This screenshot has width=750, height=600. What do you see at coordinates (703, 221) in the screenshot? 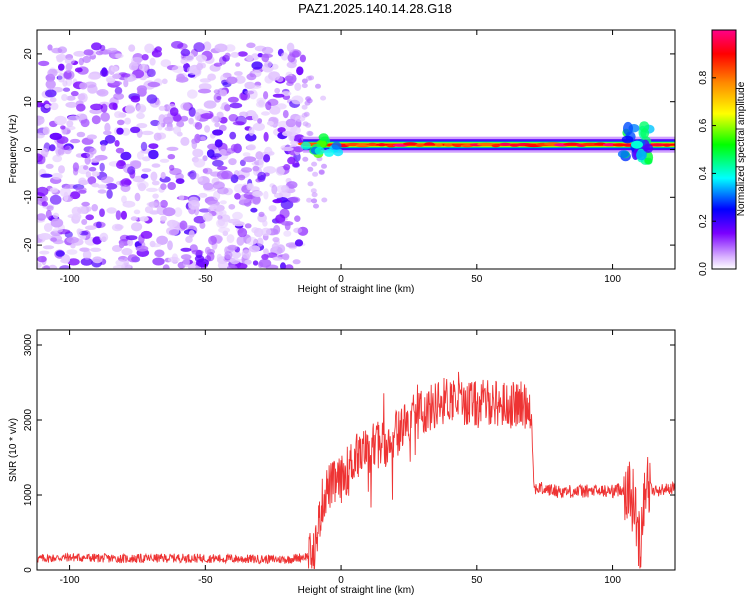
I see `colorbar-tick-label: 0.2` at bounding box center [703, 221].